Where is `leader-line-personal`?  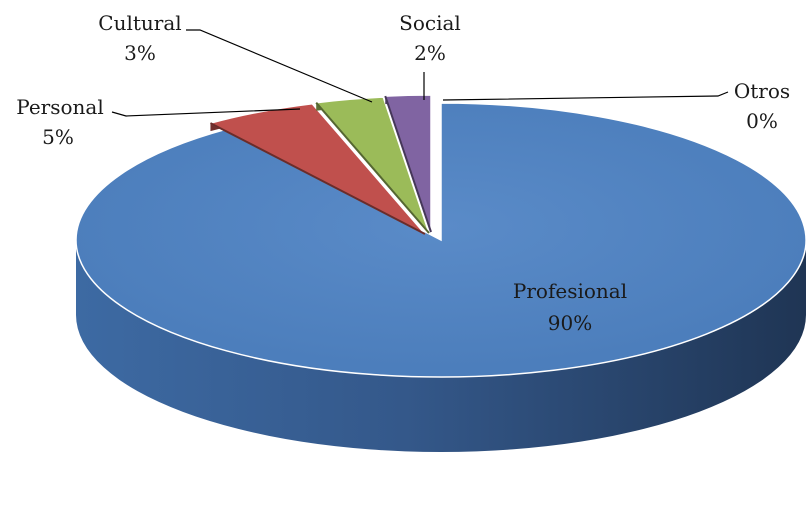
leader-line-personal is located at coordinates (206, 112).